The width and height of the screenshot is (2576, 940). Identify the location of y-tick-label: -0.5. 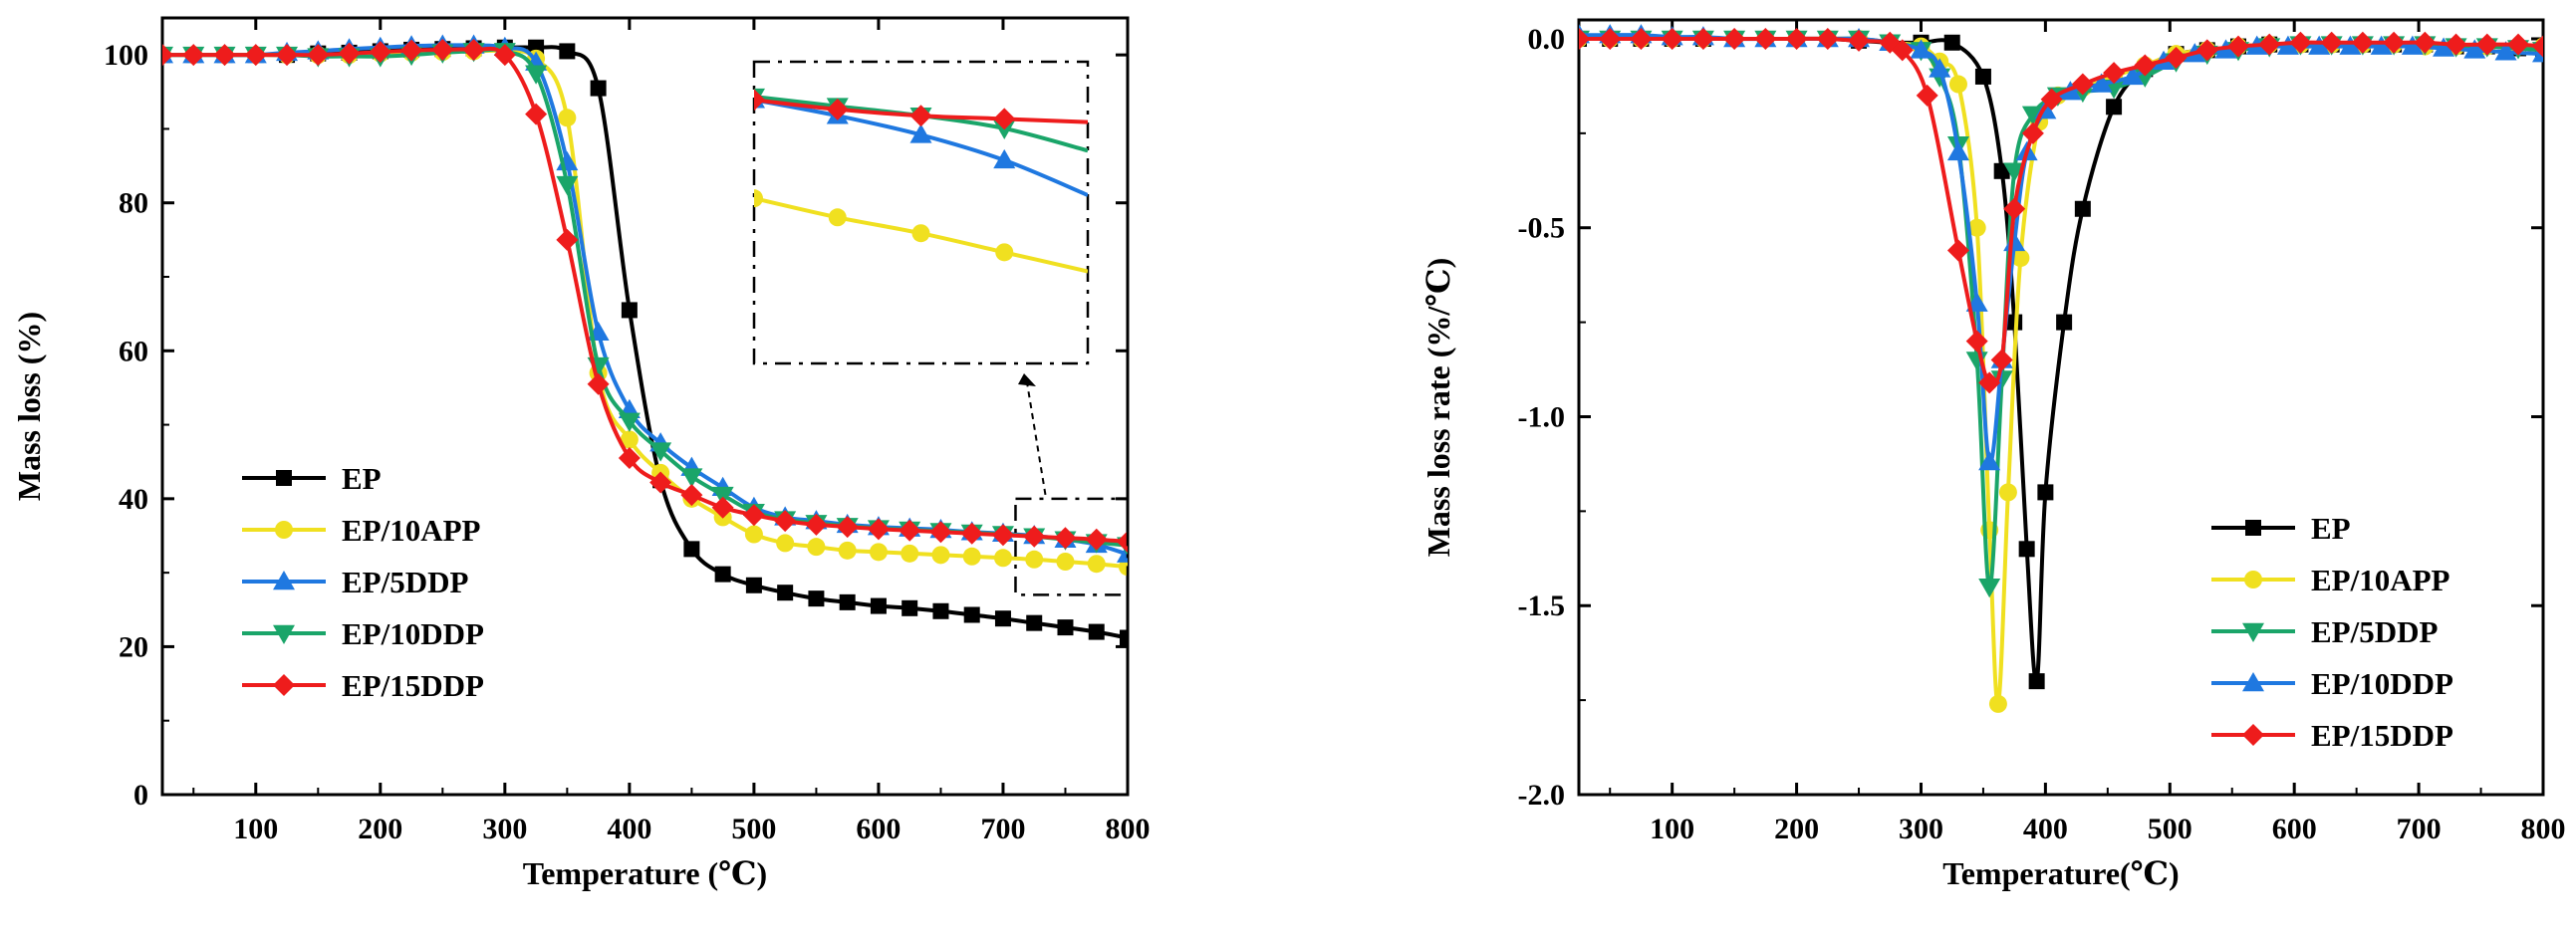
(1542, 228).